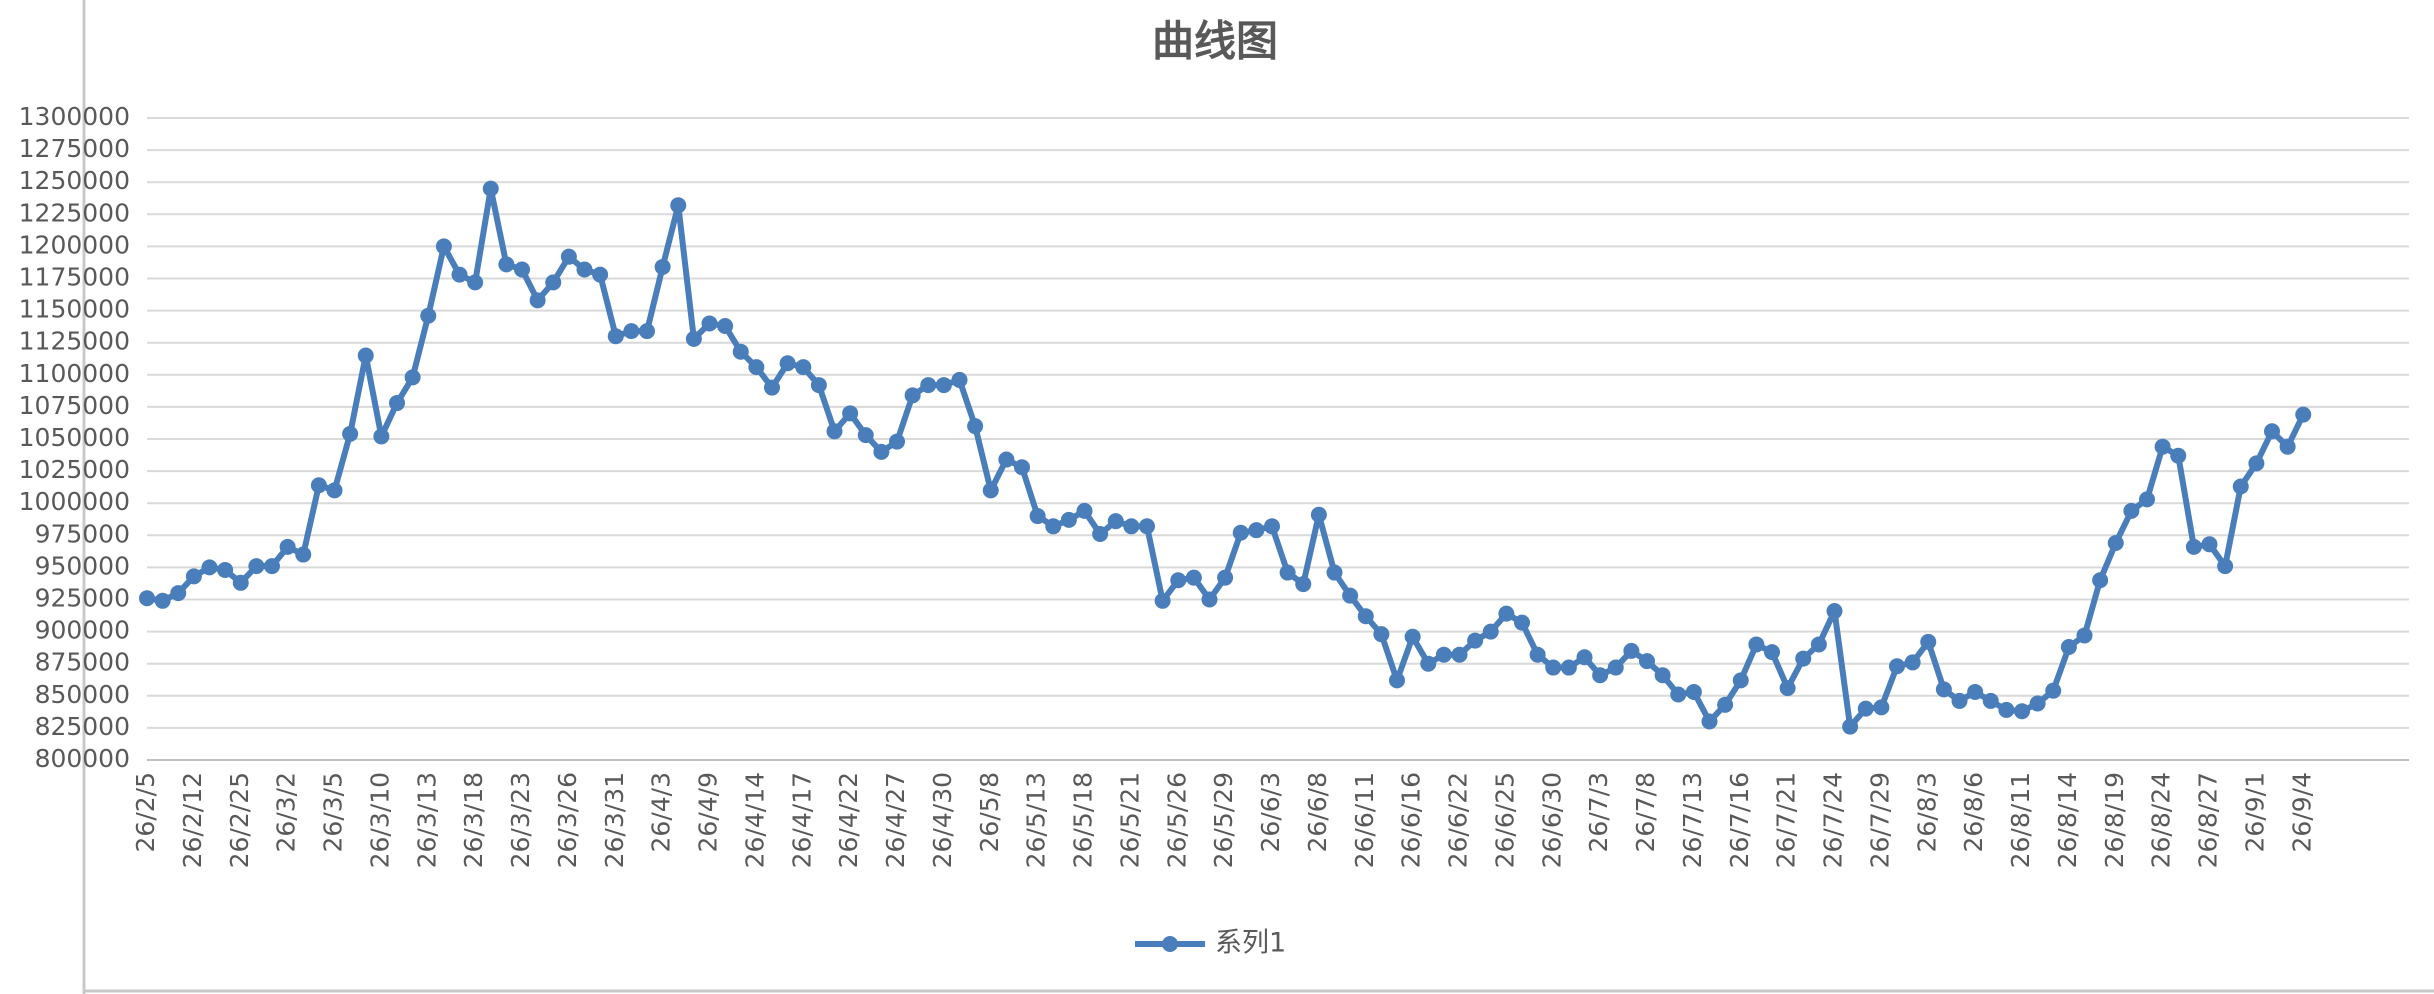 This screenshot has height=994, width=2434. What do you see at coordinates (82, 630) in the screenshot?
I see `y-tick-label: 900000` at bounding box center [82, 630].